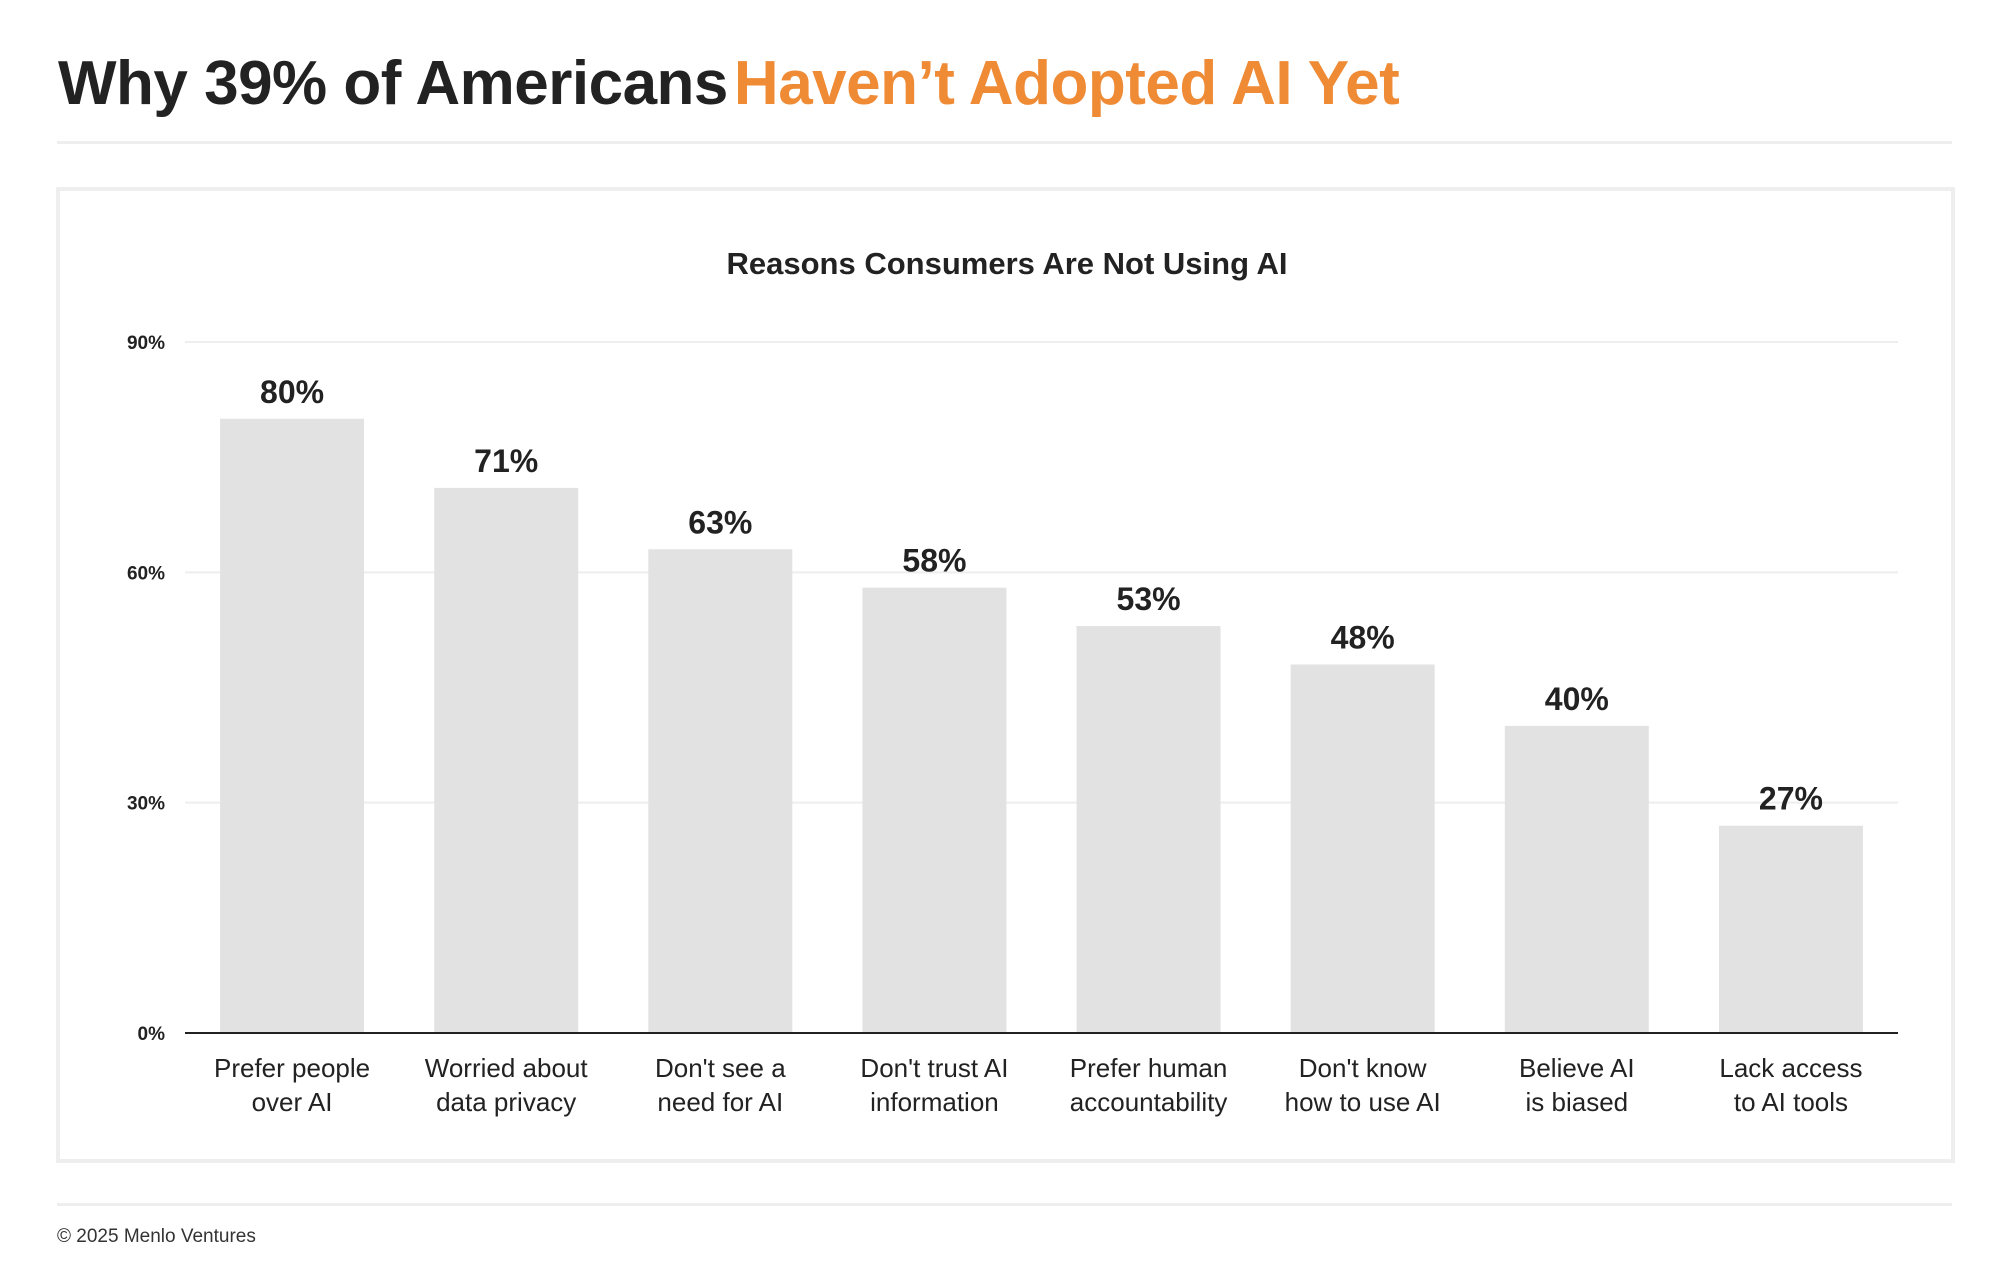 The image size is (2000, 1283). Describe the element at coordinates (1363, 637) in the screenshot. I see `bar-value-label: 48%` at that location.